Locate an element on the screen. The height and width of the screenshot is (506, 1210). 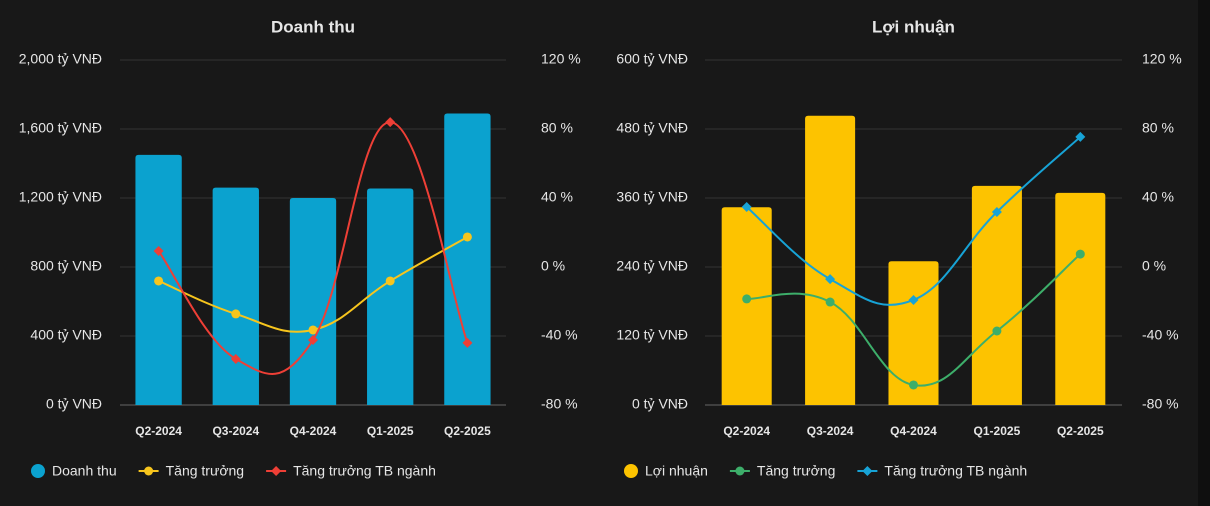
y-tick-label: 2,000 tỷ VNĐ is located at coordinates (60, 59).